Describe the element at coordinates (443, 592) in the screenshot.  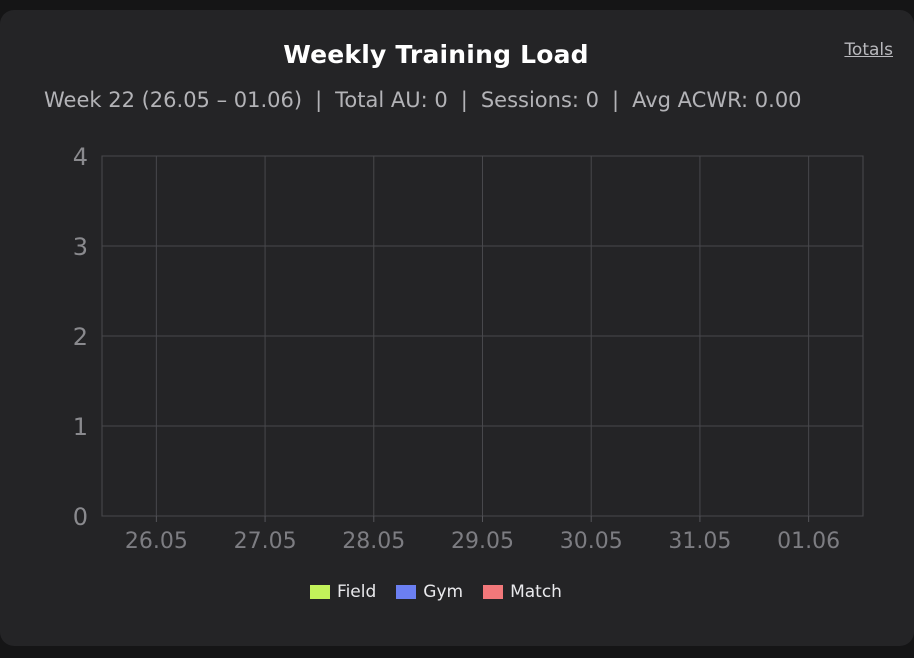
I see `legend-label-gym: Gym` at that location.